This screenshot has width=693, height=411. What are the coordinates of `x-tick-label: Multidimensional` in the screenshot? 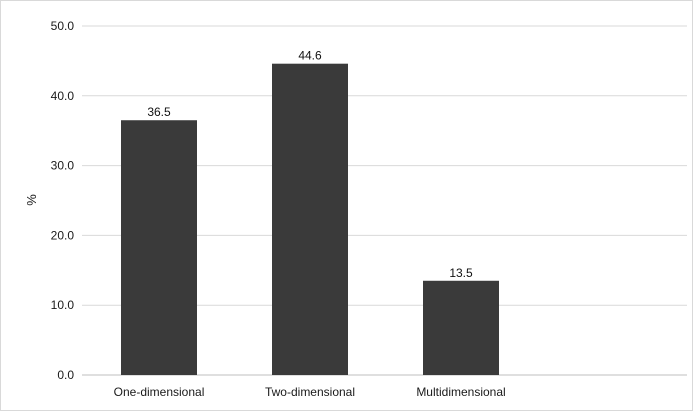 It's located at (460, 392).